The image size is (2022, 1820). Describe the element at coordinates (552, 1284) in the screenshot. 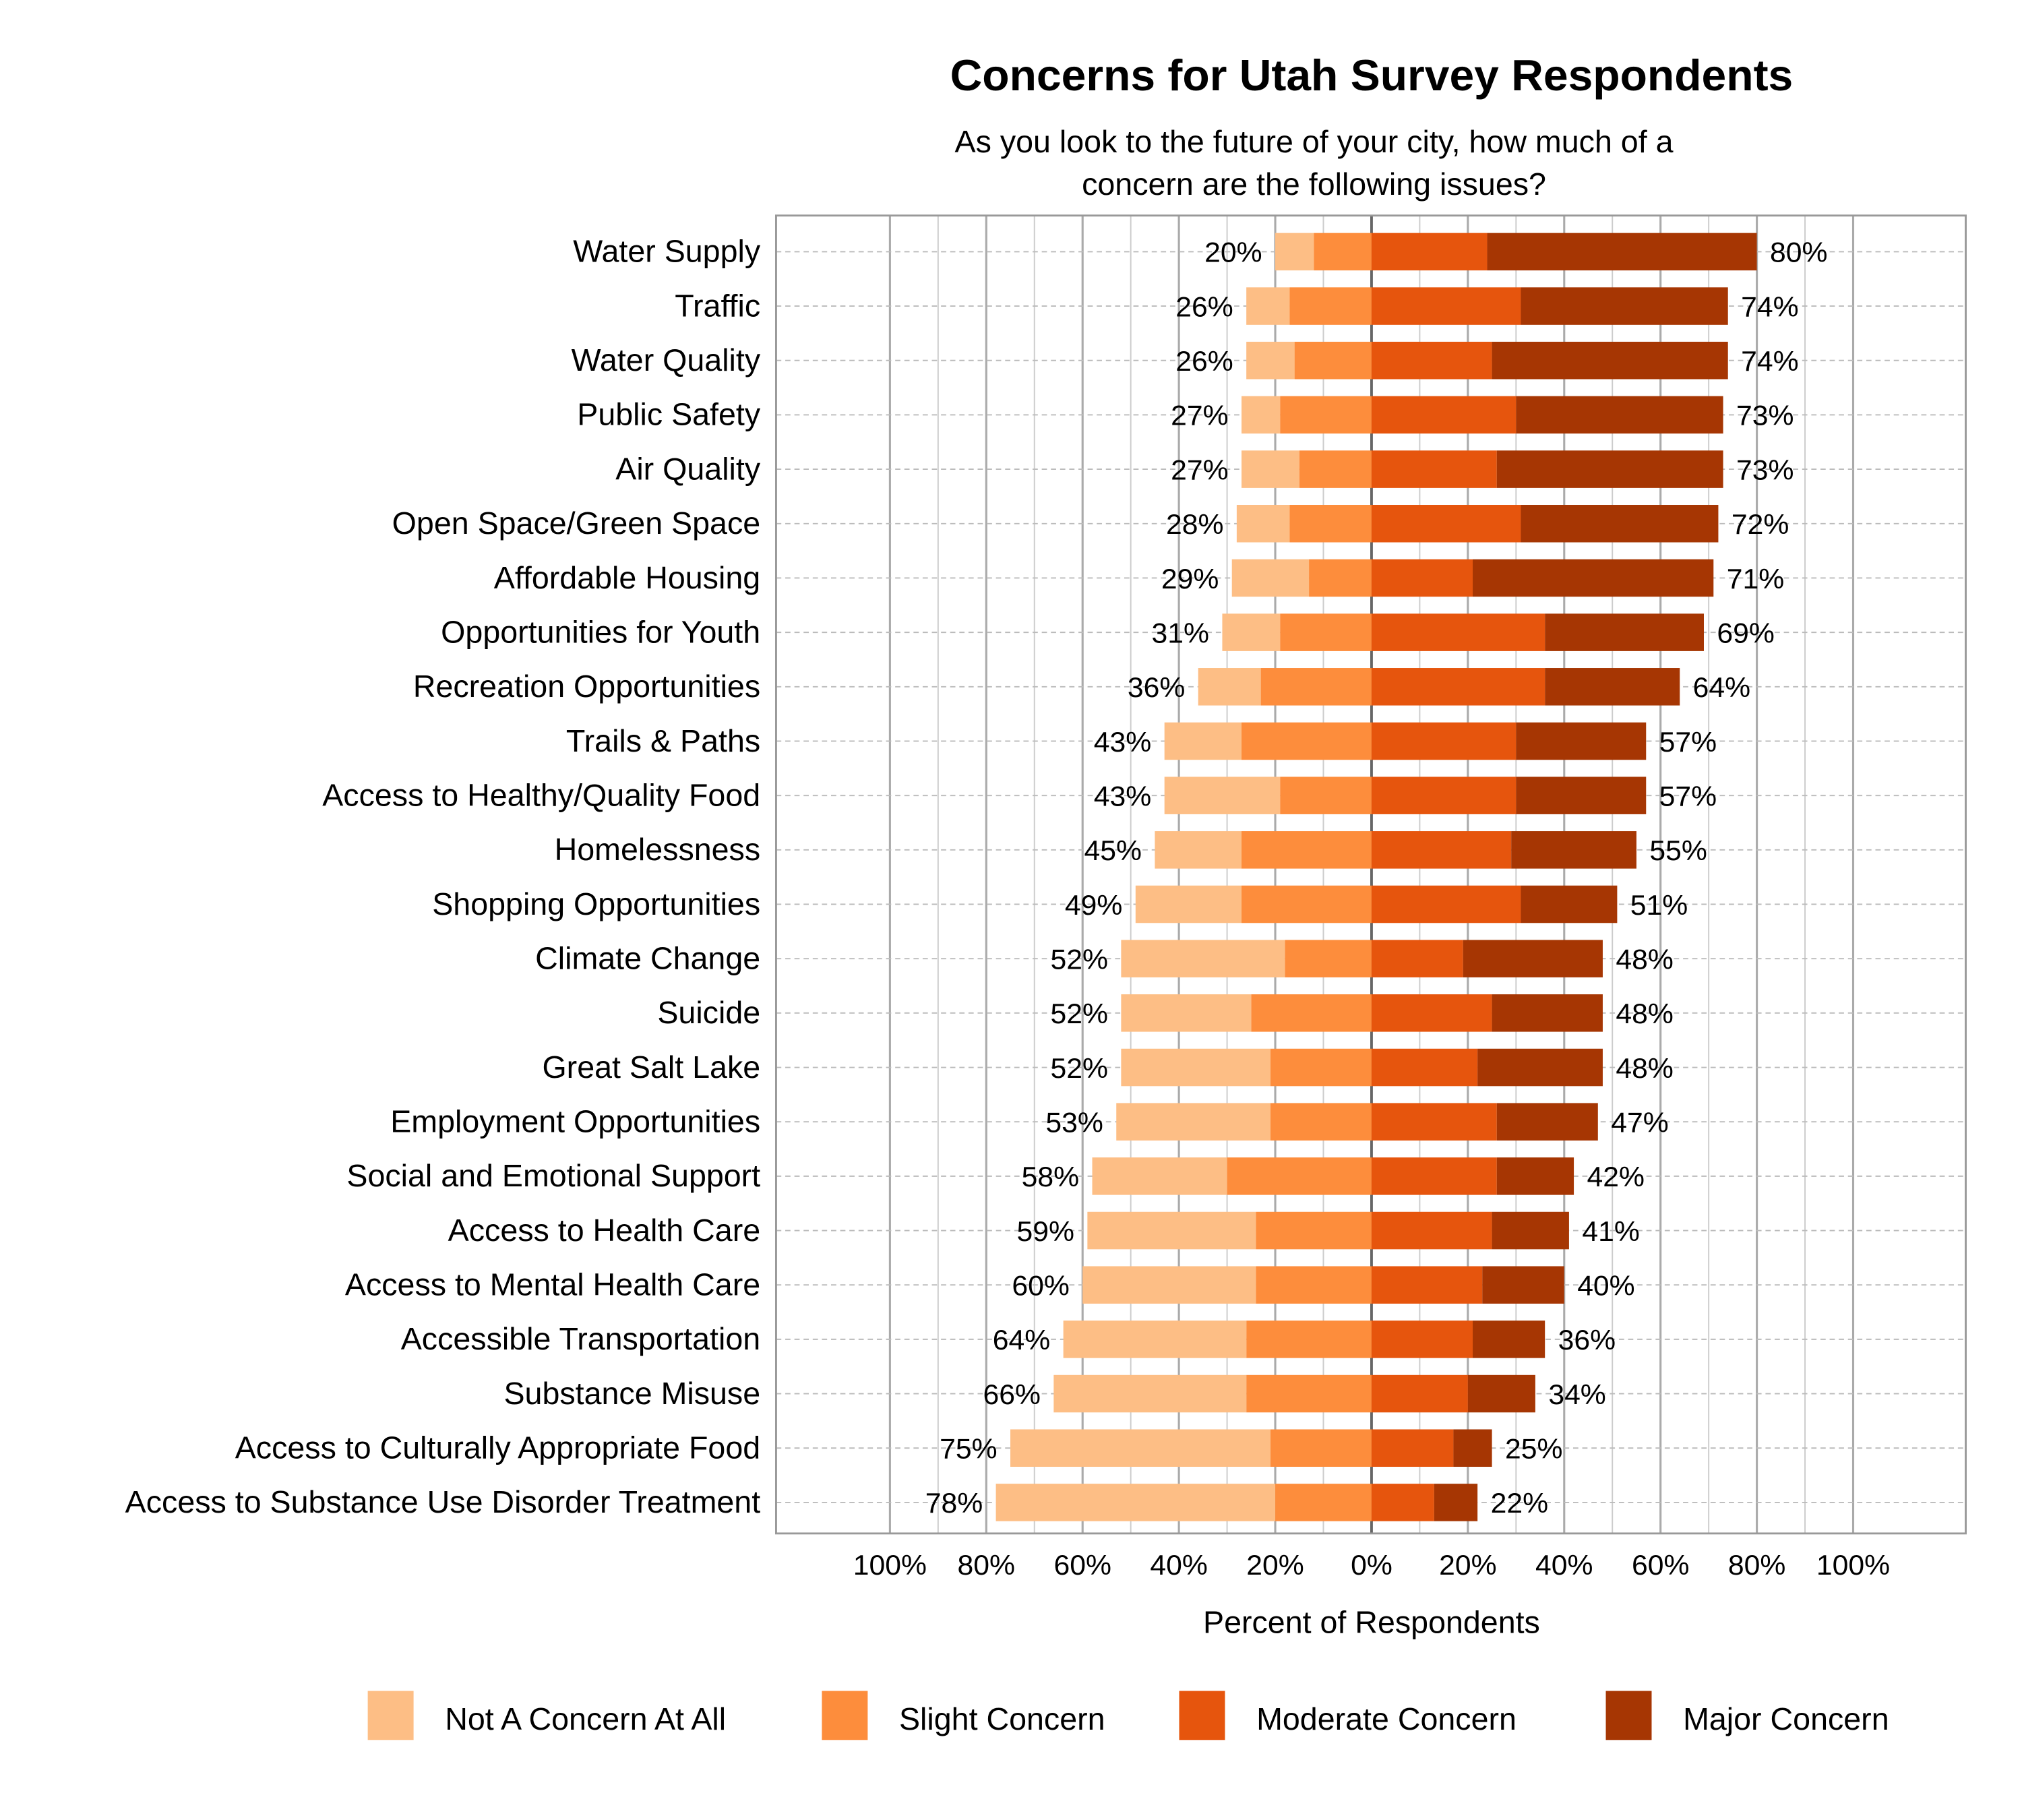

I see `category-label: Access to Mental Health Care` at that location.